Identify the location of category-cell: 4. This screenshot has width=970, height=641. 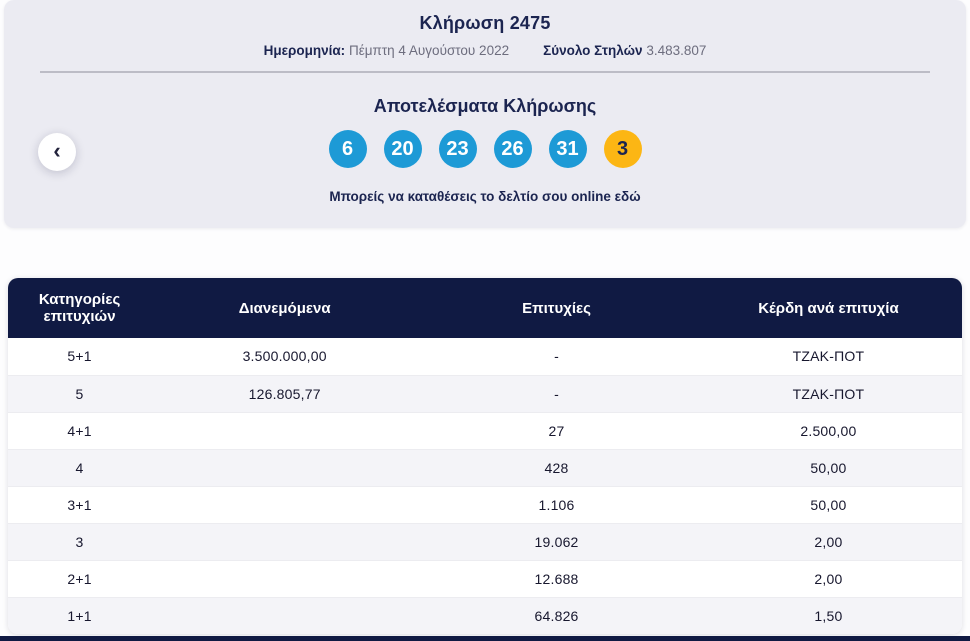
(80, 467).